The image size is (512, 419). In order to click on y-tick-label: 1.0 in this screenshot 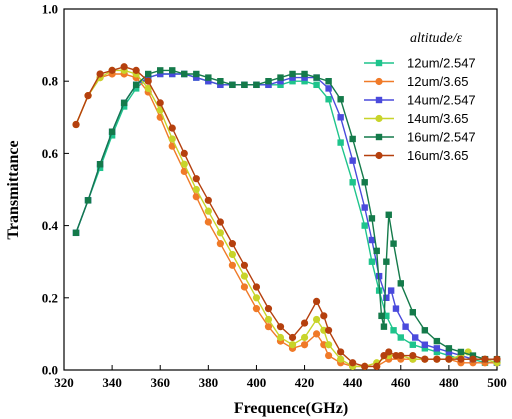, I will do `click(50, 9)`.